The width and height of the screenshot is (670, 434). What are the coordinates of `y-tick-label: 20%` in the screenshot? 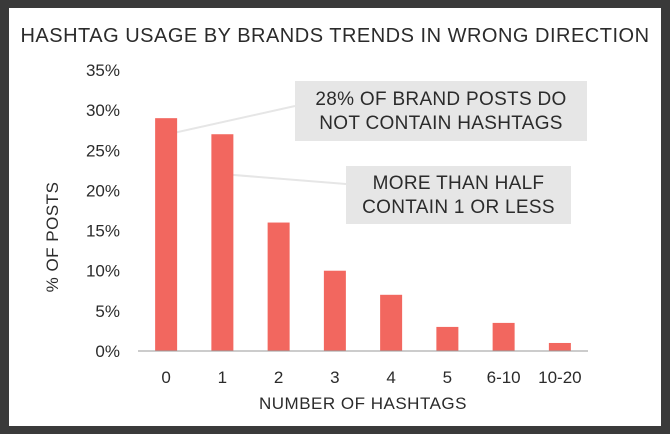 It's located at (103, 190).